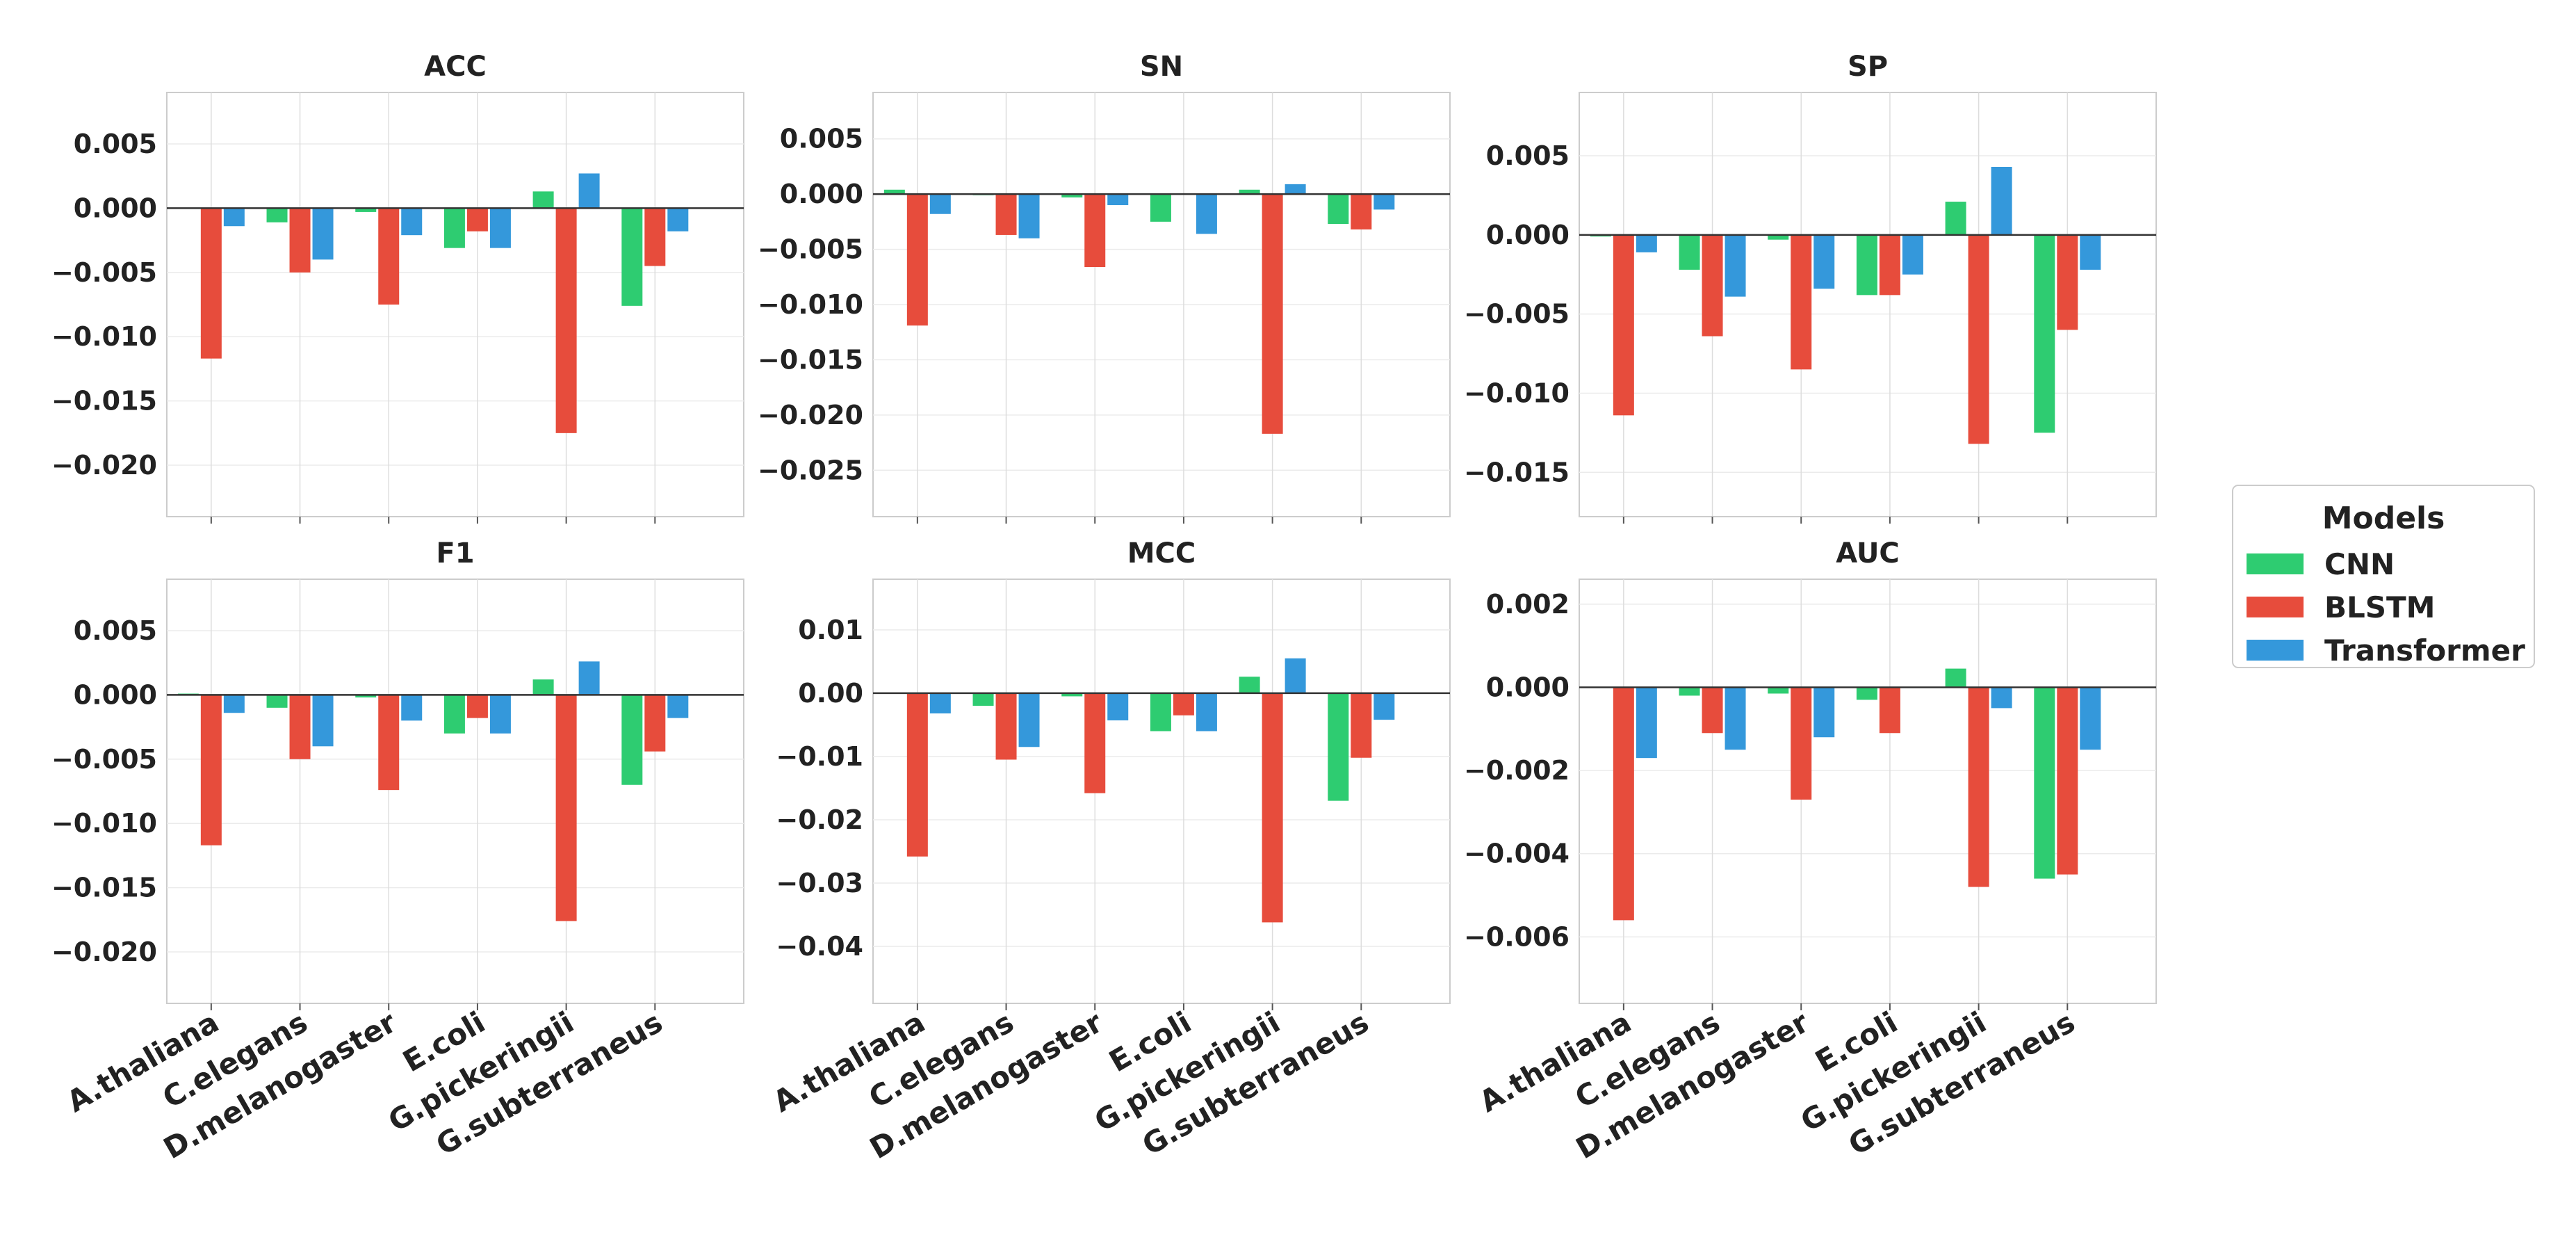 This screenshot has width=2576, height=1237. I want to click on y-tick-label: 0.01, so click(831, 630).